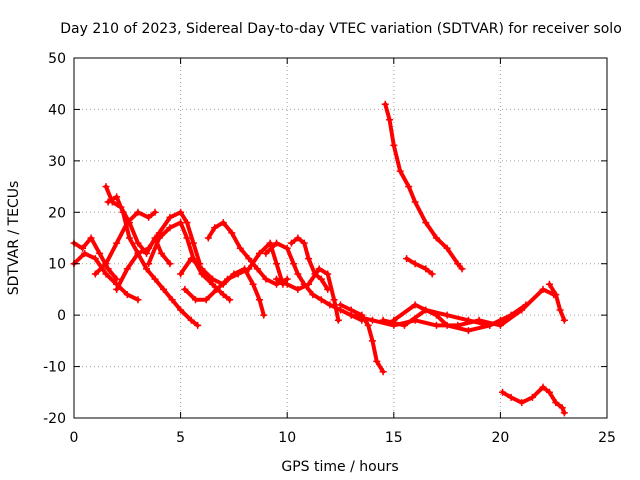 This screenshot has height=480, width=640. What do you see at coordinates (57, 265) in the screenshot?
I see `y-tick-label: 10` at bounding box center [57, 265].